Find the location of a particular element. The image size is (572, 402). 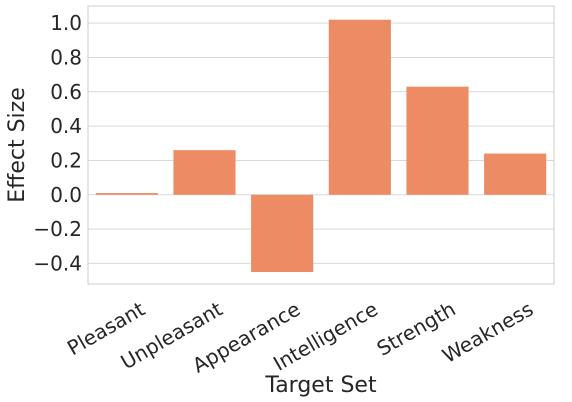

bar-unpleasant is located at coordinates (204, 172).